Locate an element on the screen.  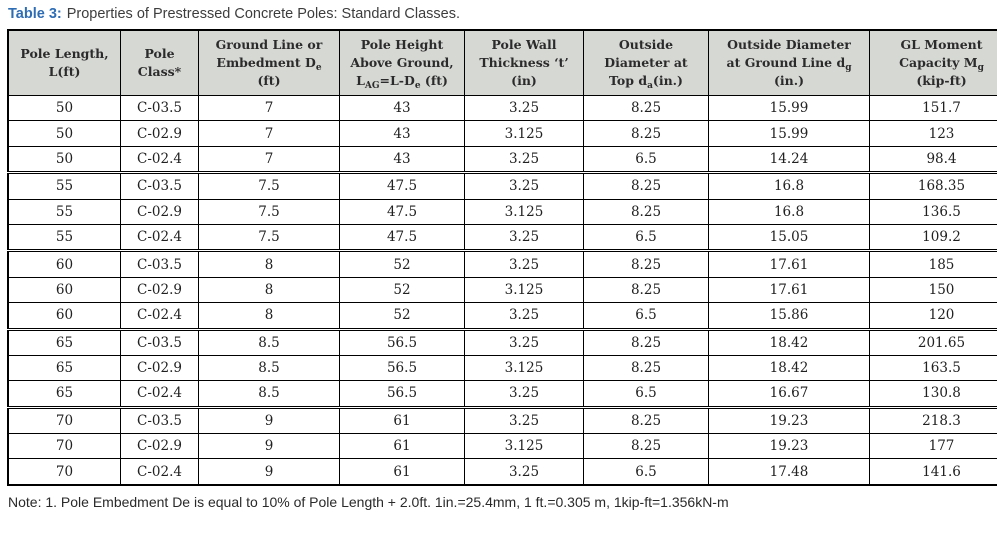
column-header-pole-class: Pole Class* is located at coordinates (159, 62).